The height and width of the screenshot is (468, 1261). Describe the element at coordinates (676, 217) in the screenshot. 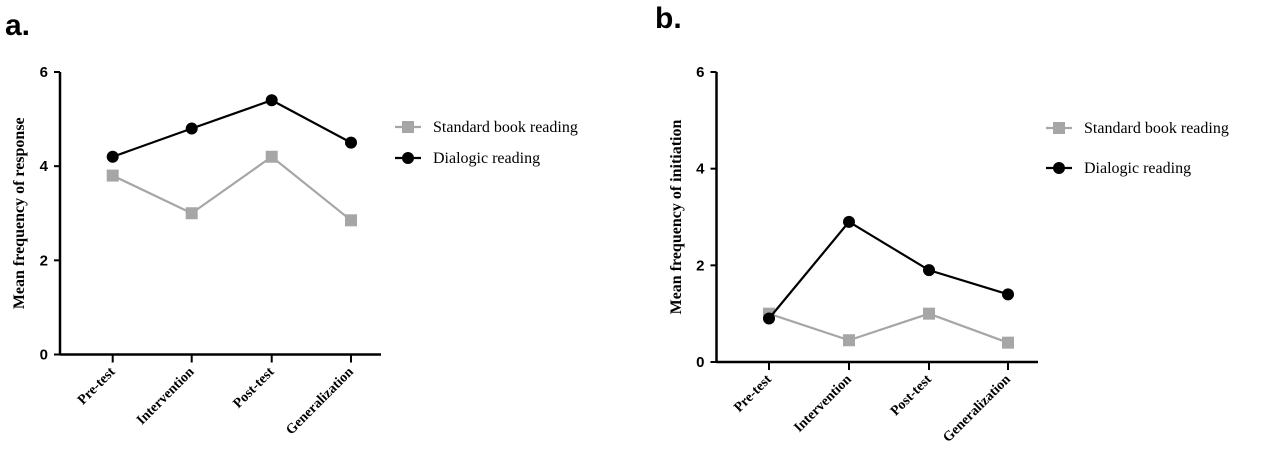

I see `y-axis-label: Mean frequency of initiation` at that location.